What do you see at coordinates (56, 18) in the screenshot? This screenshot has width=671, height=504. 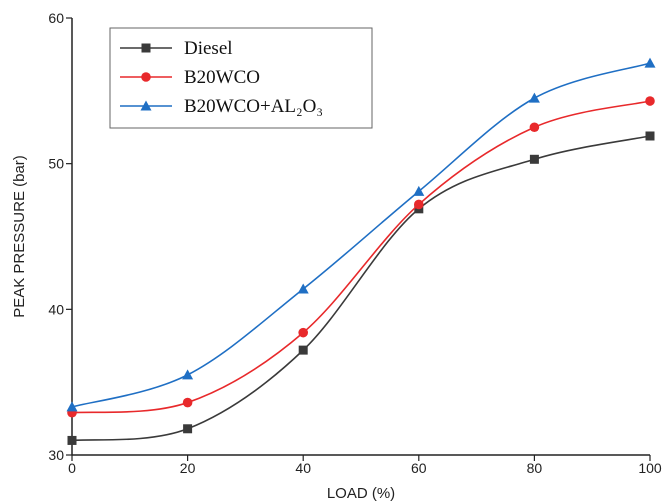 I see `y-tick-label: 60` at bounding box center [56, 18].